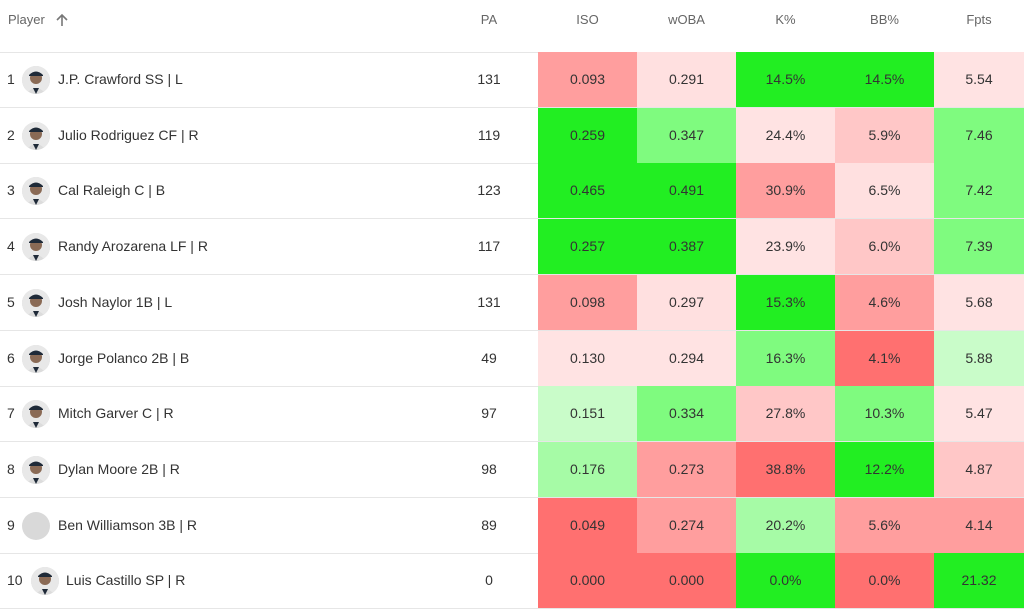 Image resolution: width=1024 pixels, height=609 pixels. Describe the element at coordinates (686, 19) in the screenshot. I see `column-header-woba: wOBA` at that location.